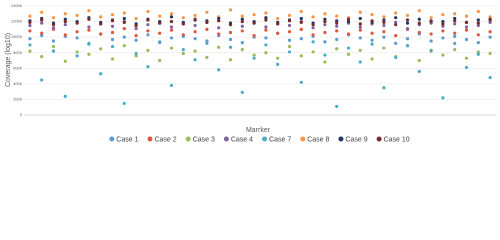 Image resolution: width=500 pixels, height=240 pixels. I want to click on legend-label: Case 8, so click(318, 139).